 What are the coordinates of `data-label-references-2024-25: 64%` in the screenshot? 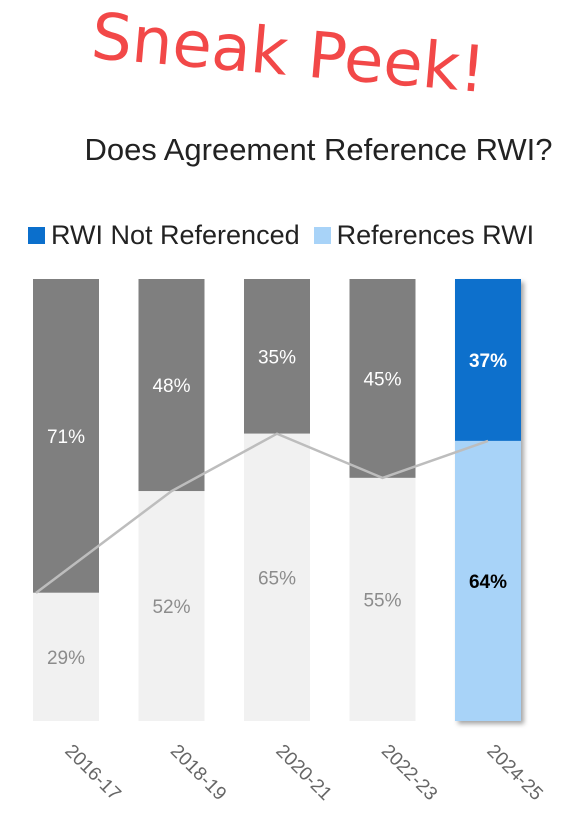 It's located at (488, 582).